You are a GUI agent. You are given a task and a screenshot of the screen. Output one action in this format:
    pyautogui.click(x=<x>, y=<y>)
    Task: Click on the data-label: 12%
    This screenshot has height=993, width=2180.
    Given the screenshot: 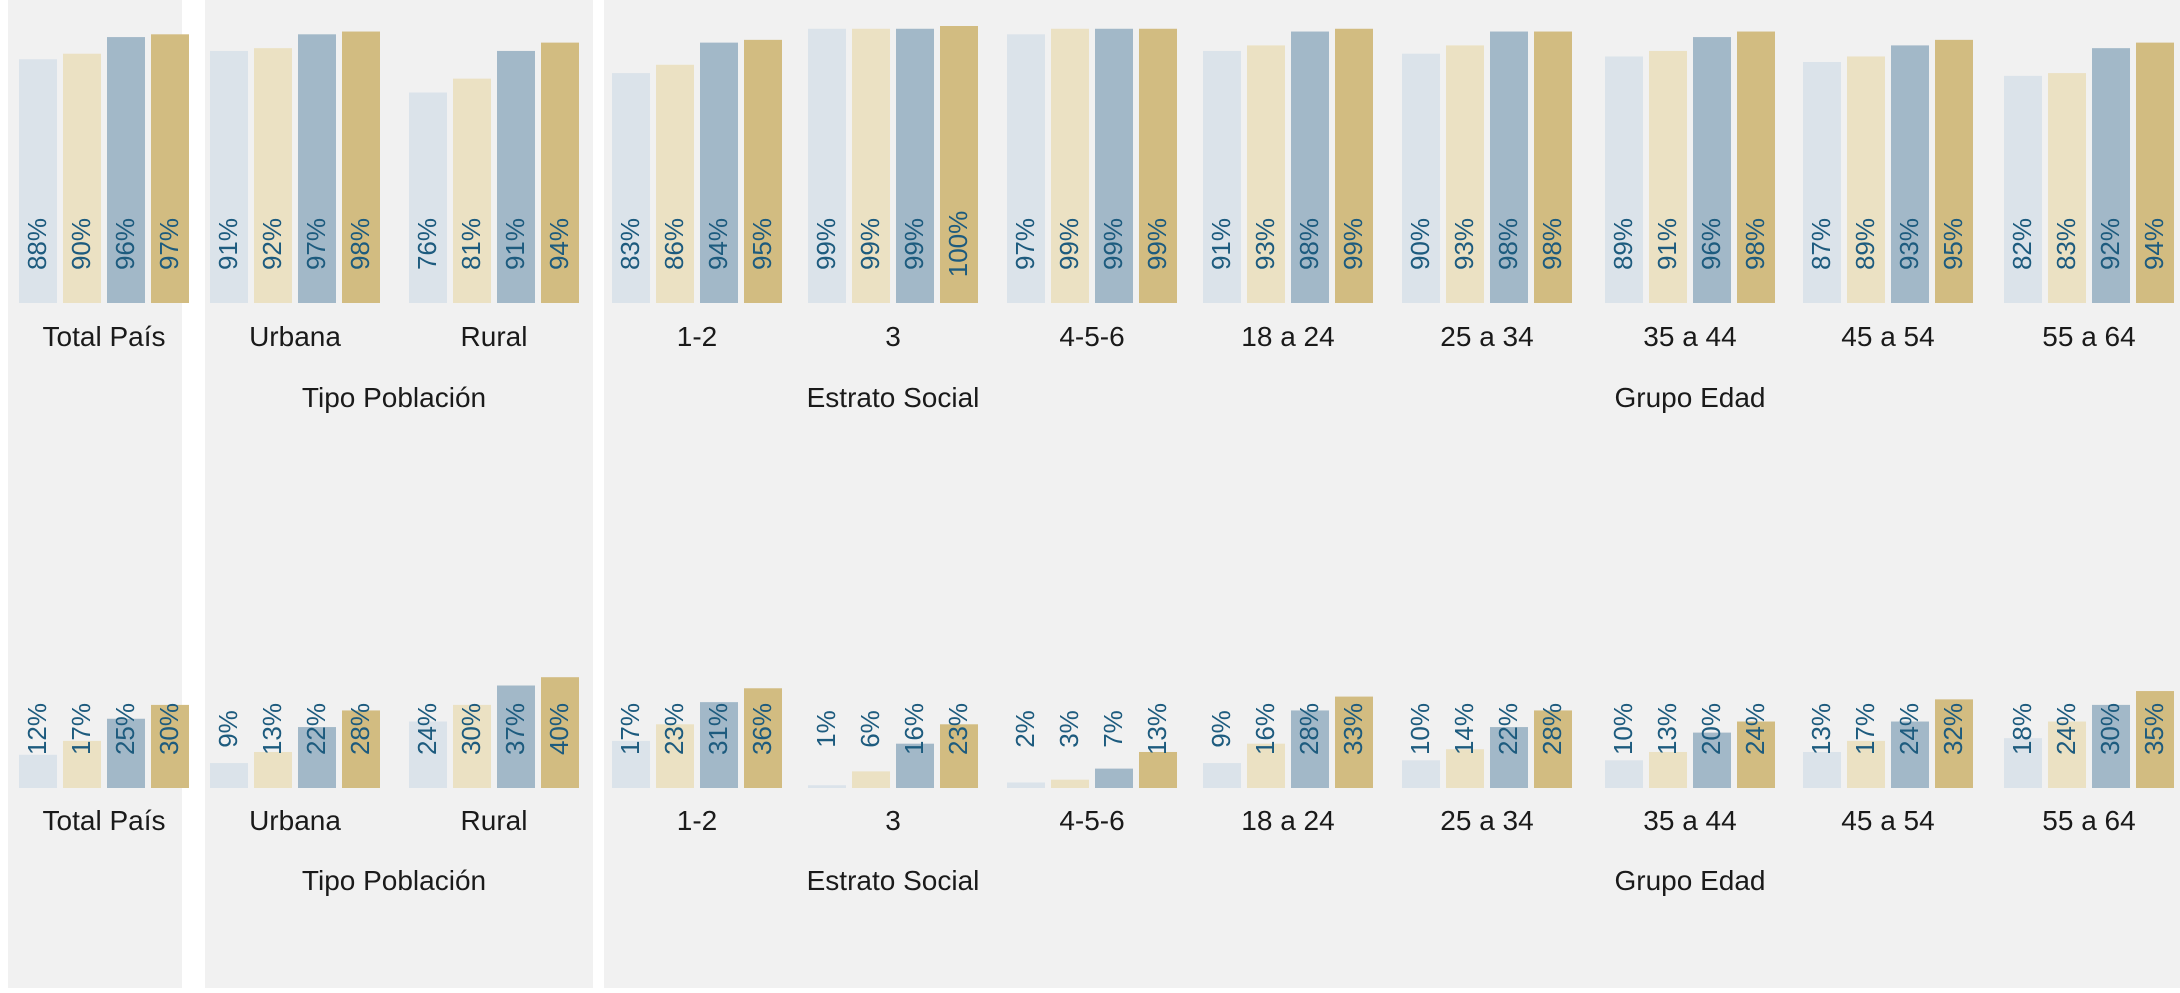 What is the action you would take?
    pyautogui.click(x=37, y=729)
    